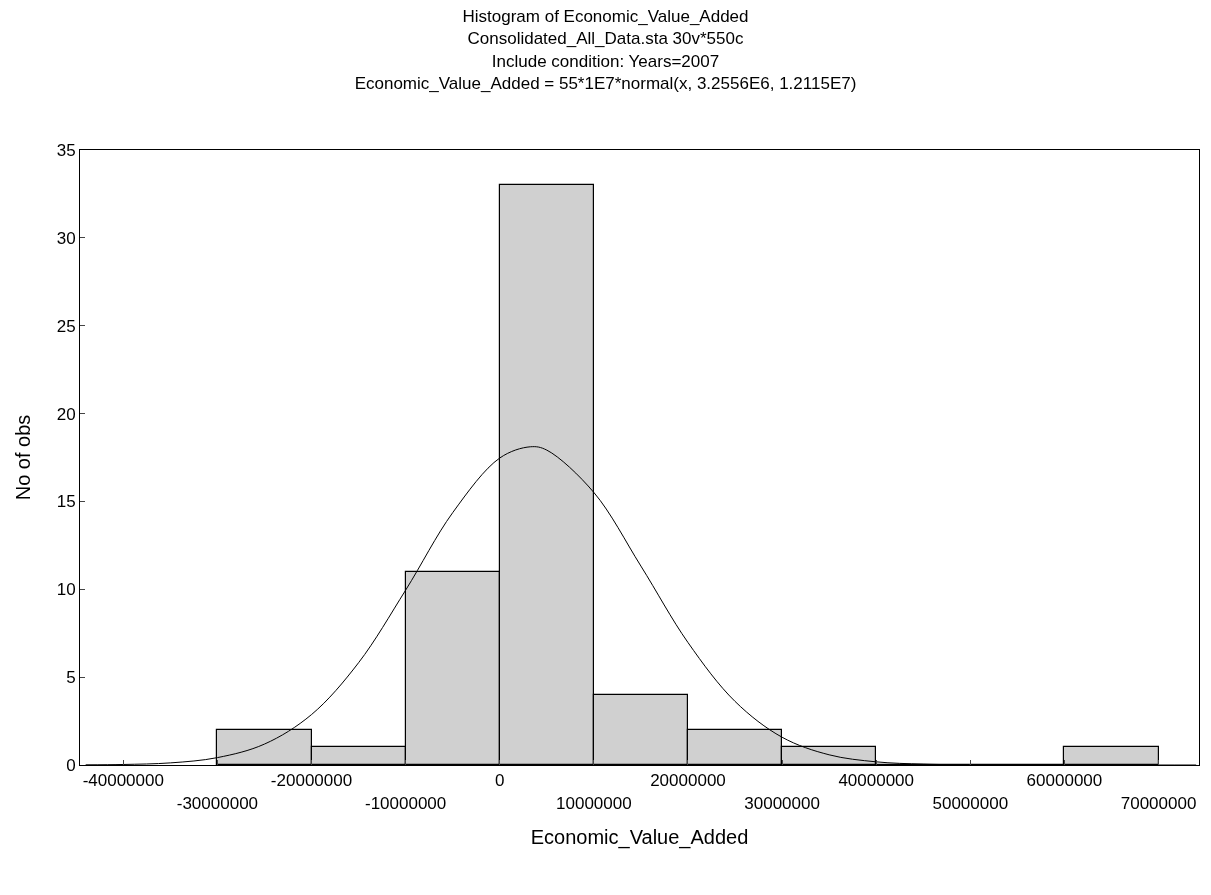 The image size is (1211, 895). What do you see at coordinates (639, 837) in the screenshot?
I see `x-axis-title: Economic_Value_Added` at bounding box center [639, 837].